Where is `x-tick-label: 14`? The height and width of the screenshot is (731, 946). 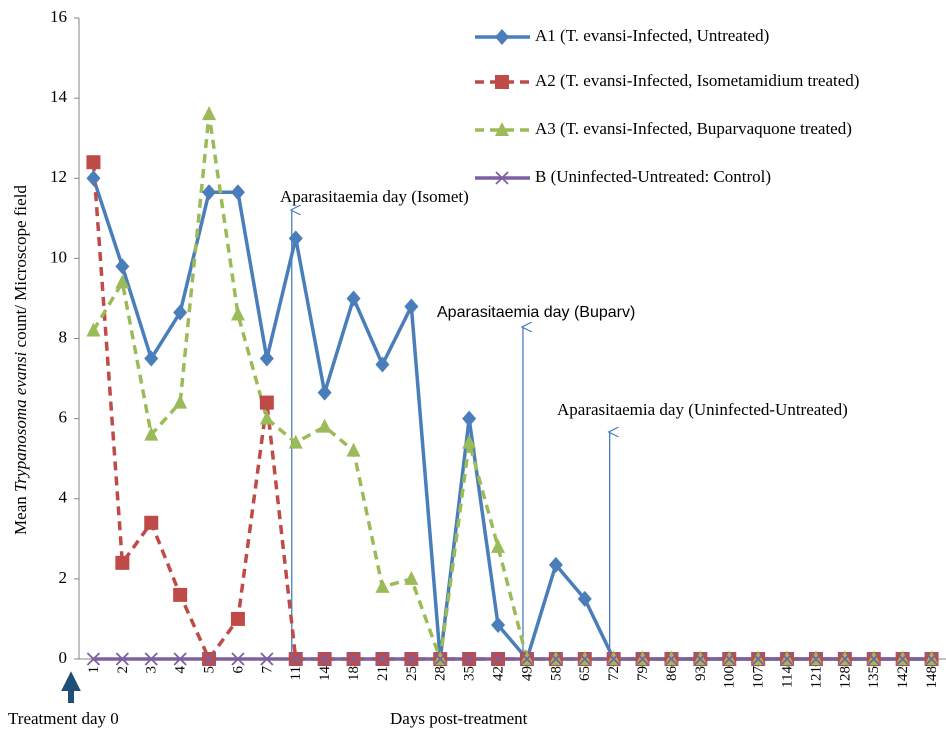
x-tick-label: 14 is located at coordinates (325, 674).